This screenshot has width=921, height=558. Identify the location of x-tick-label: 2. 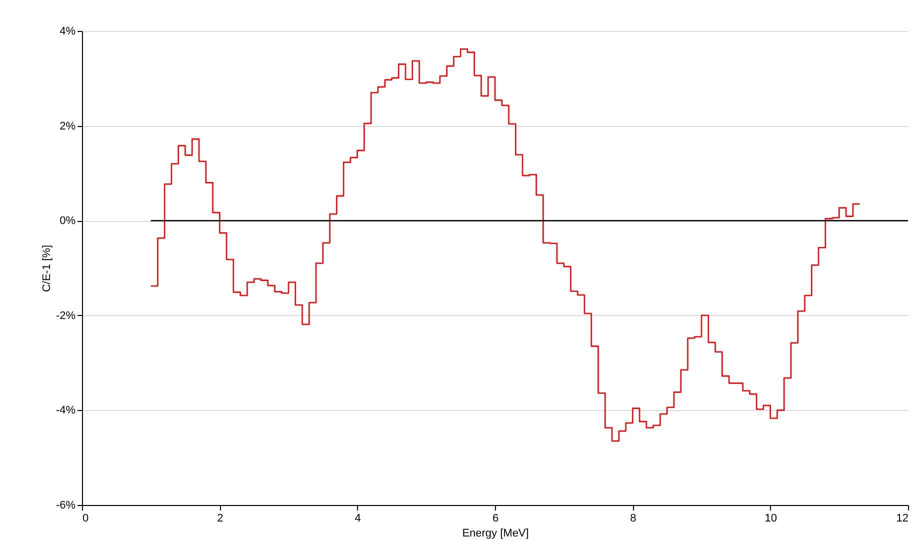
(220, 518).